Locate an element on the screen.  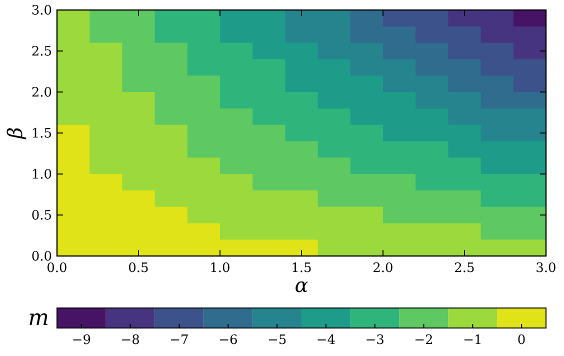
y-tick-label: 1.5 is located at coordinates (41, 134).